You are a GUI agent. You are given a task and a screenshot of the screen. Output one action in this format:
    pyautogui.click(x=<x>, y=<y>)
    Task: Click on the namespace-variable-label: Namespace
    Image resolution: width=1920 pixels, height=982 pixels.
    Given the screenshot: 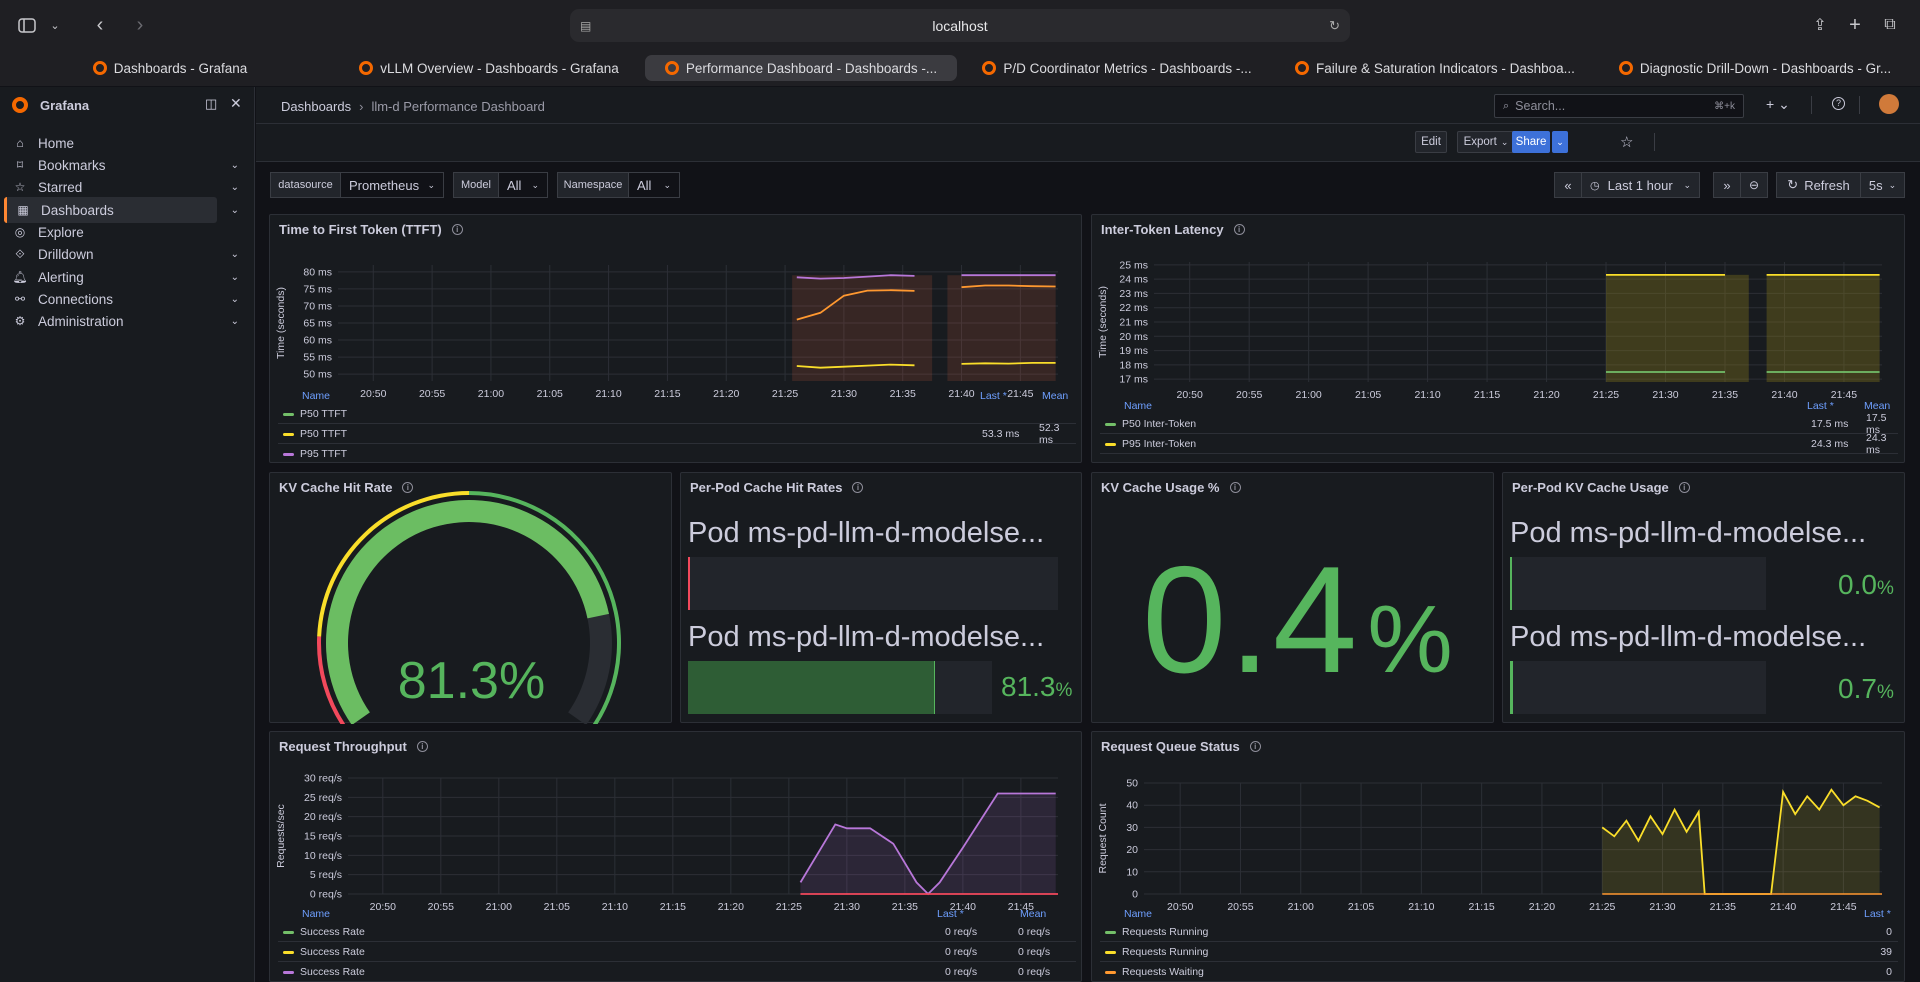 What is the action you would take?
    pyautogui.click(x=593, y=185)
    